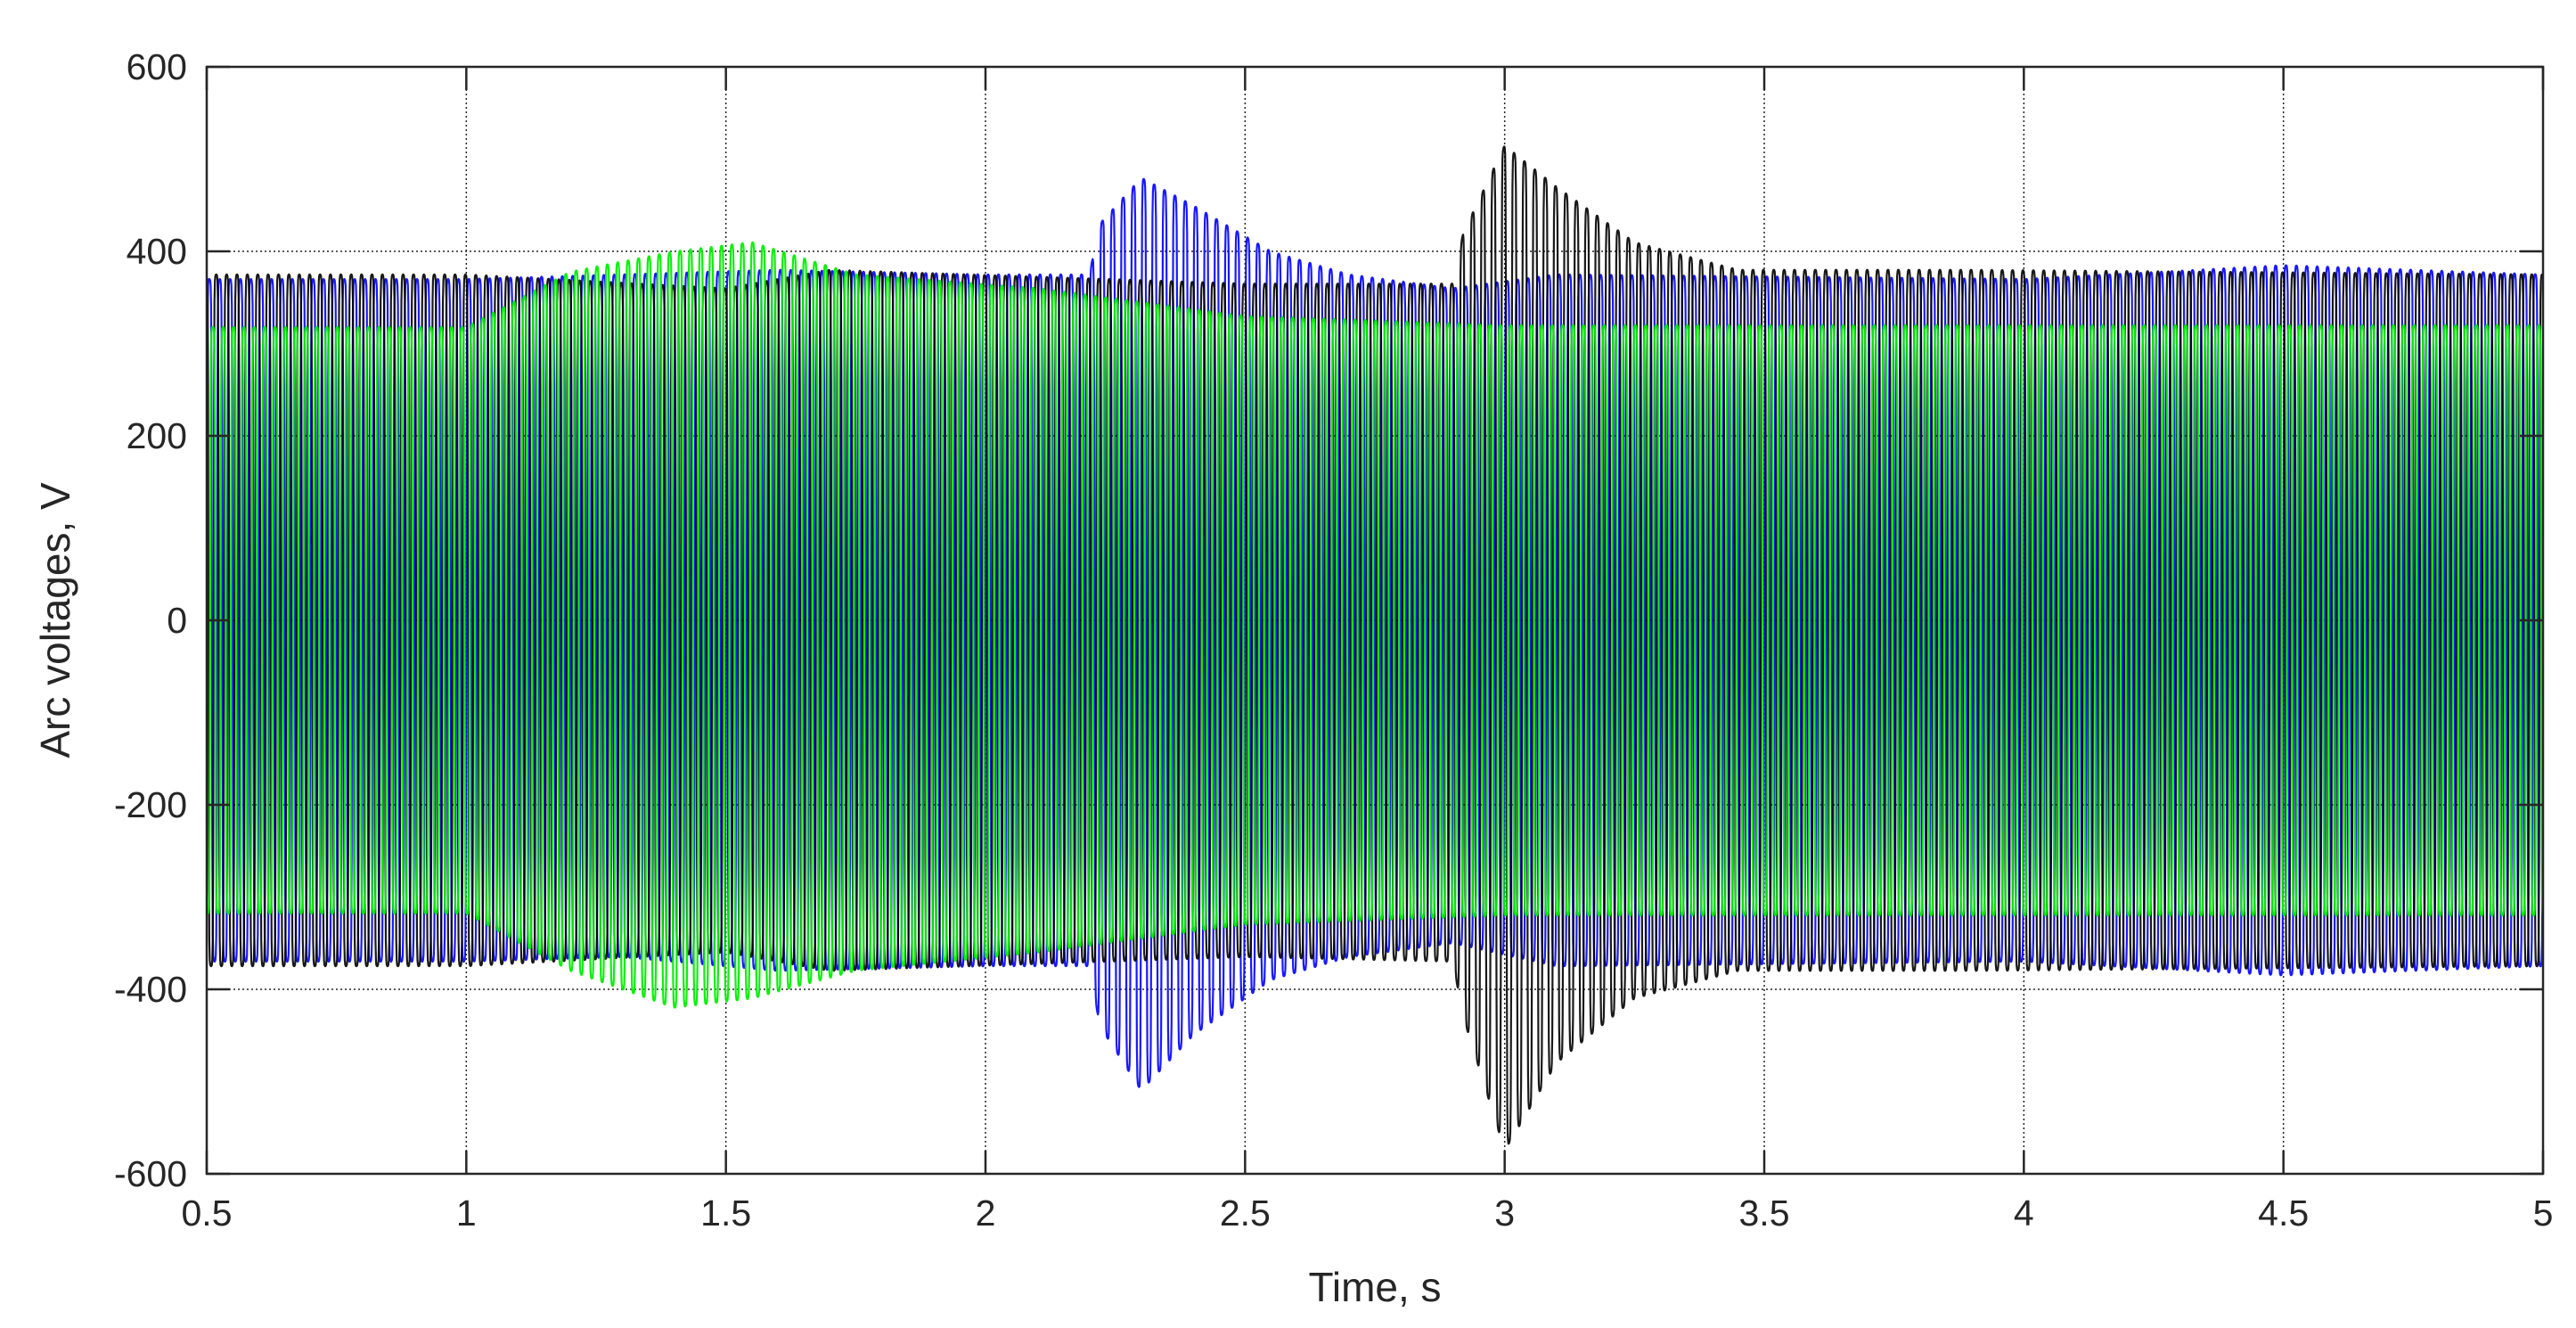  What do you see at coordinates (55, 620) in the screenshot?
I see `y-axis-title: Arc voltages, V` at bounding box center [55, 620].